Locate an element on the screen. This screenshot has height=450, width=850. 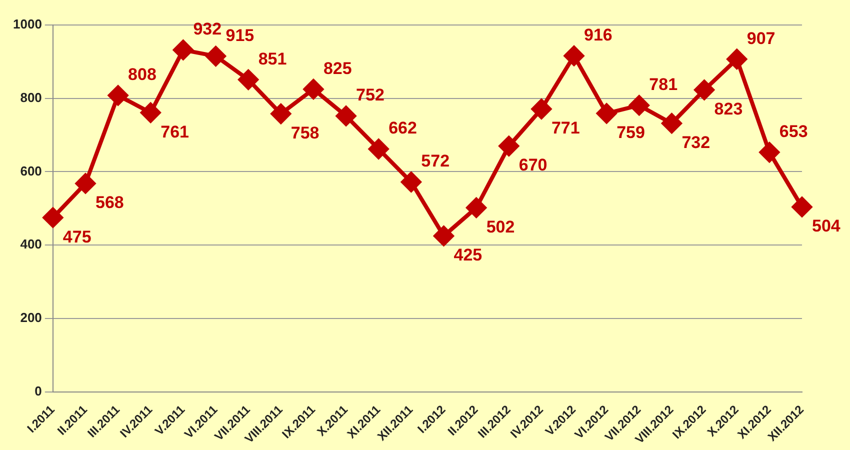
data-label: 916 is located at coordinates (598, 35).